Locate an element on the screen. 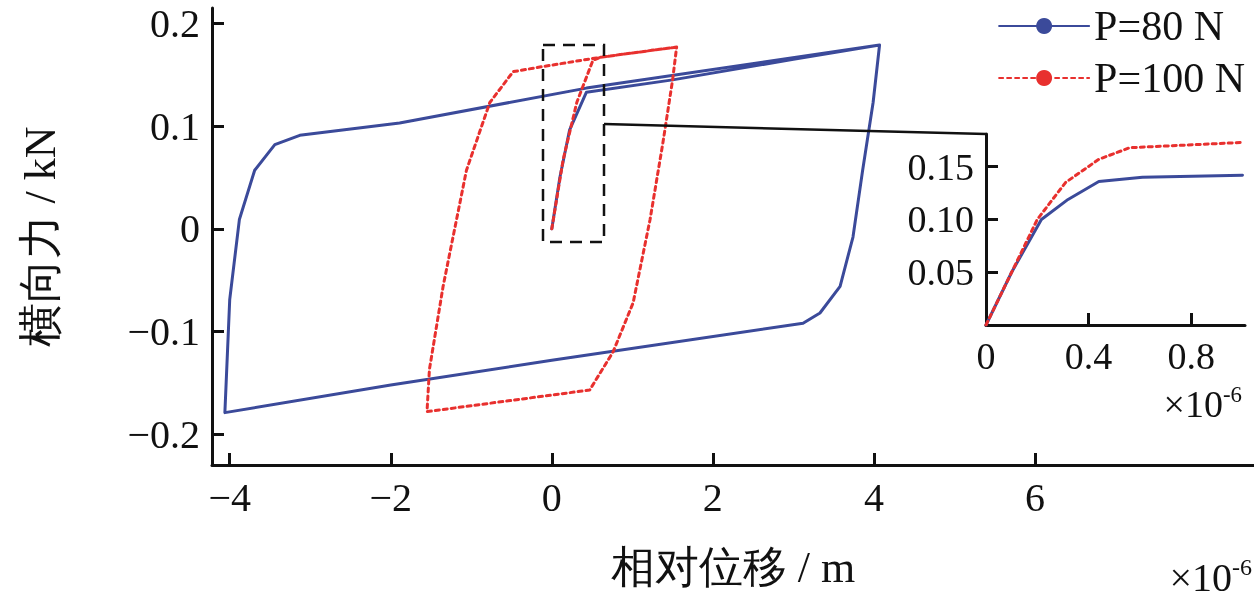 This screenshot has height=611, width=1254. y-tick-label: −0.1 is located at coordinates (163, 331).